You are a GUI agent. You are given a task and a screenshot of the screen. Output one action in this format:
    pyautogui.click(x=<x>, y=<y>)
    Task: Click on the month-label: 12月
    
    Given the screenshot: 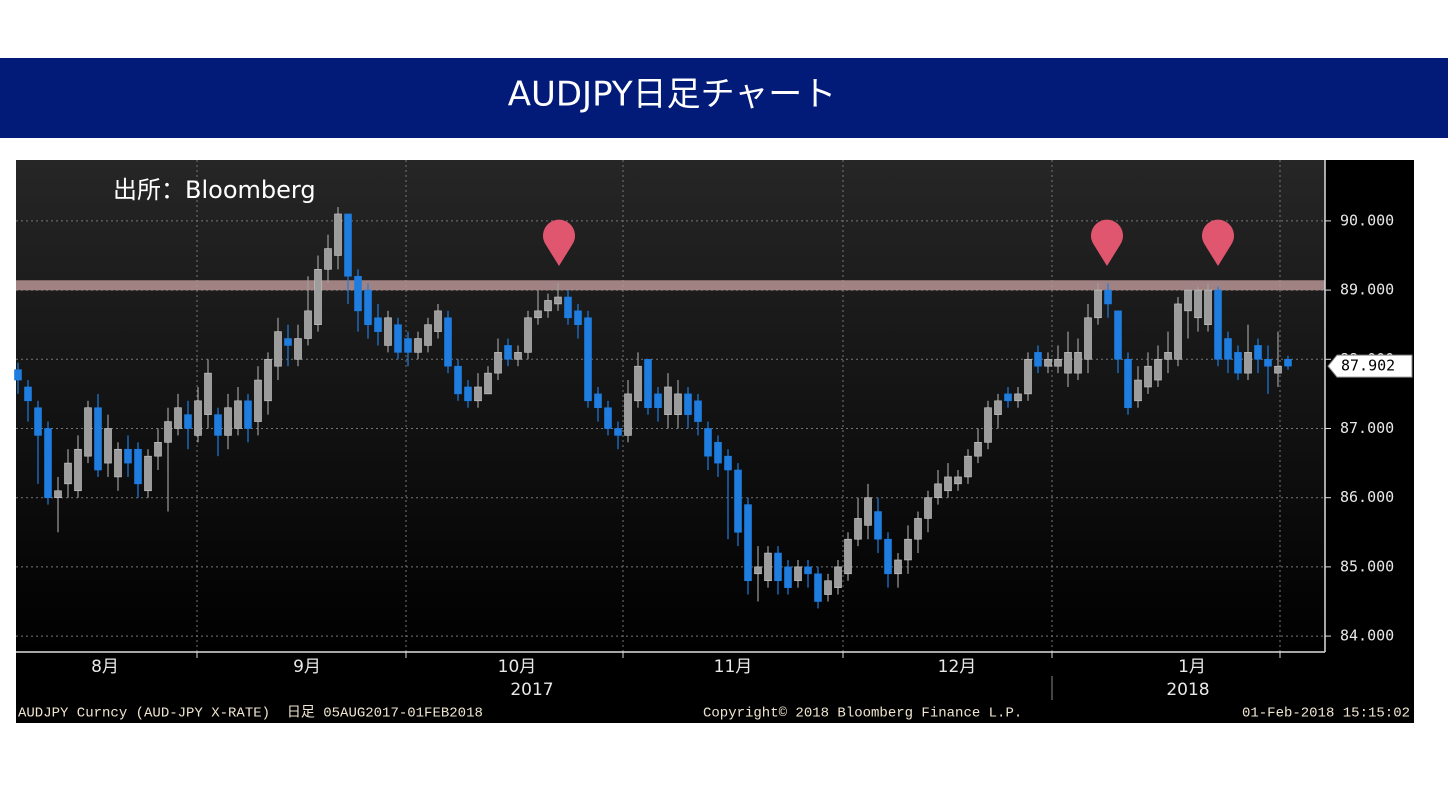 What is the action you would take?
    pyautogui.click(x=957, y=667)
    